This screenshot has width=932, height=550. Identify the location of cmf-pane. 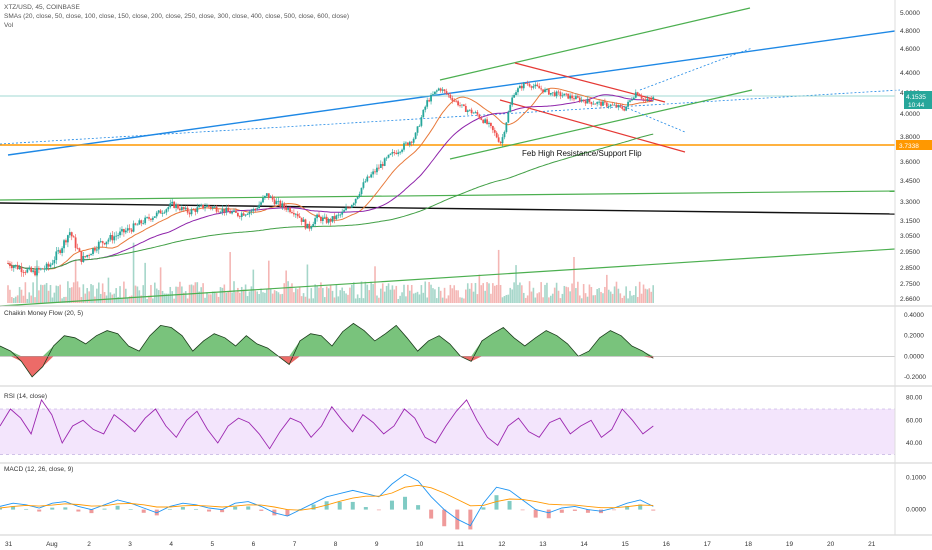
(447, 350).